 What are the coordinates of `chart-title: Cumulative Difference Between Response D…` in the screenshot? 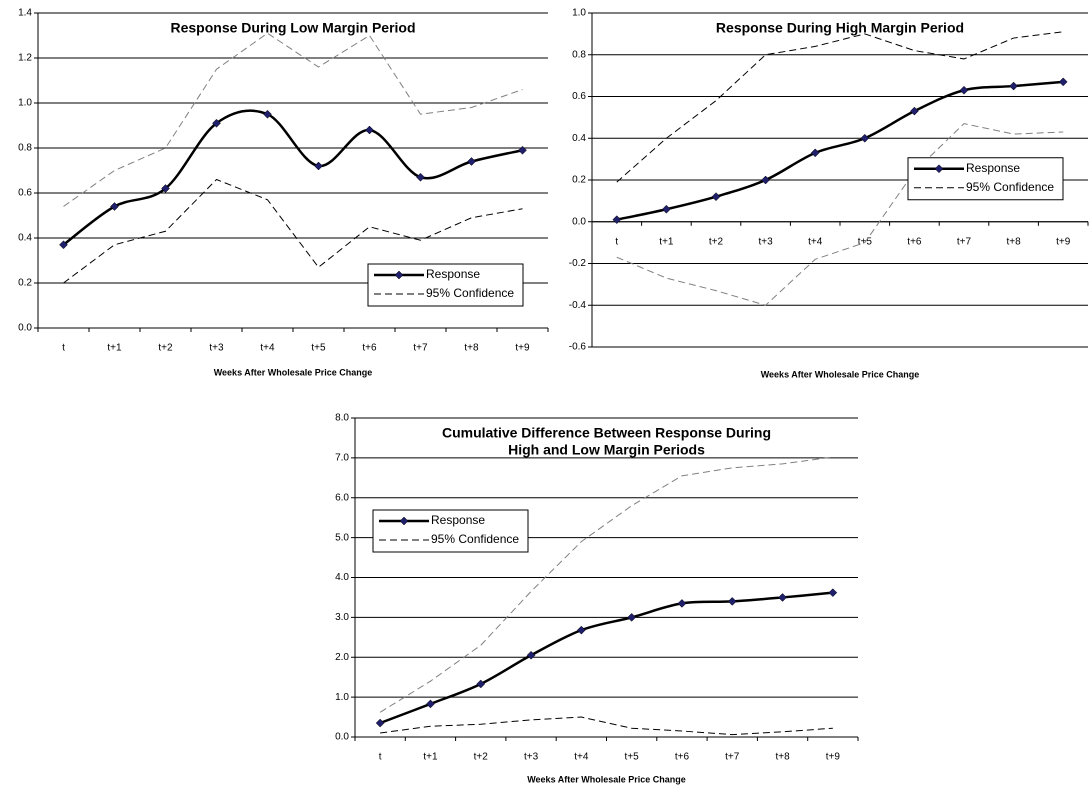 It's located at (606, 433).